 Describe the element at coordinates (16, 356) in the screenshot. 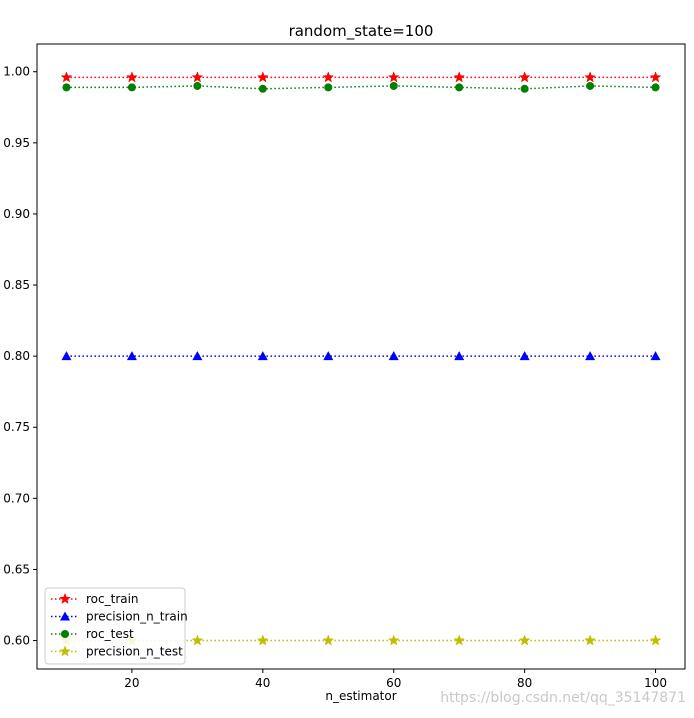

I see `y-tick-label: 0.80` at that location.